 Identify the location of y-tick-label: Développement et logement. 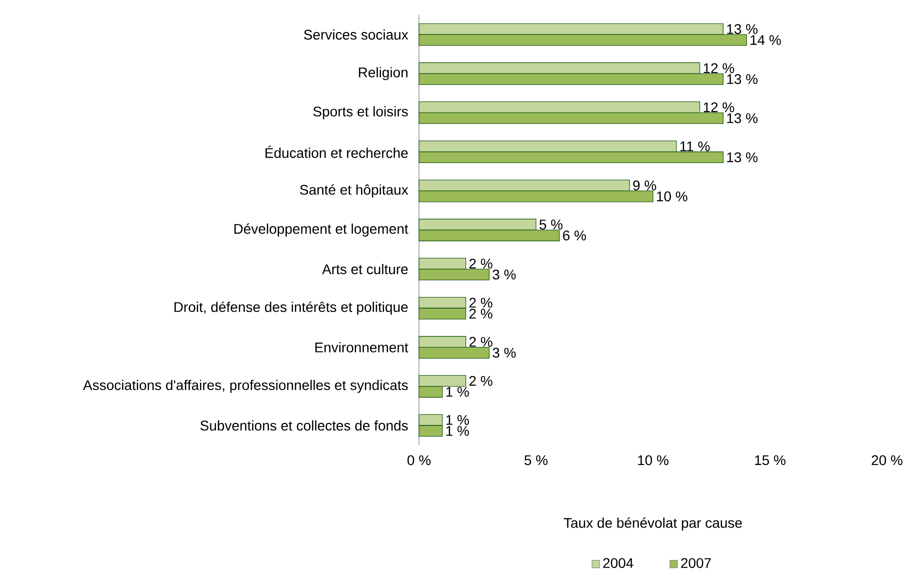
(321, 230).